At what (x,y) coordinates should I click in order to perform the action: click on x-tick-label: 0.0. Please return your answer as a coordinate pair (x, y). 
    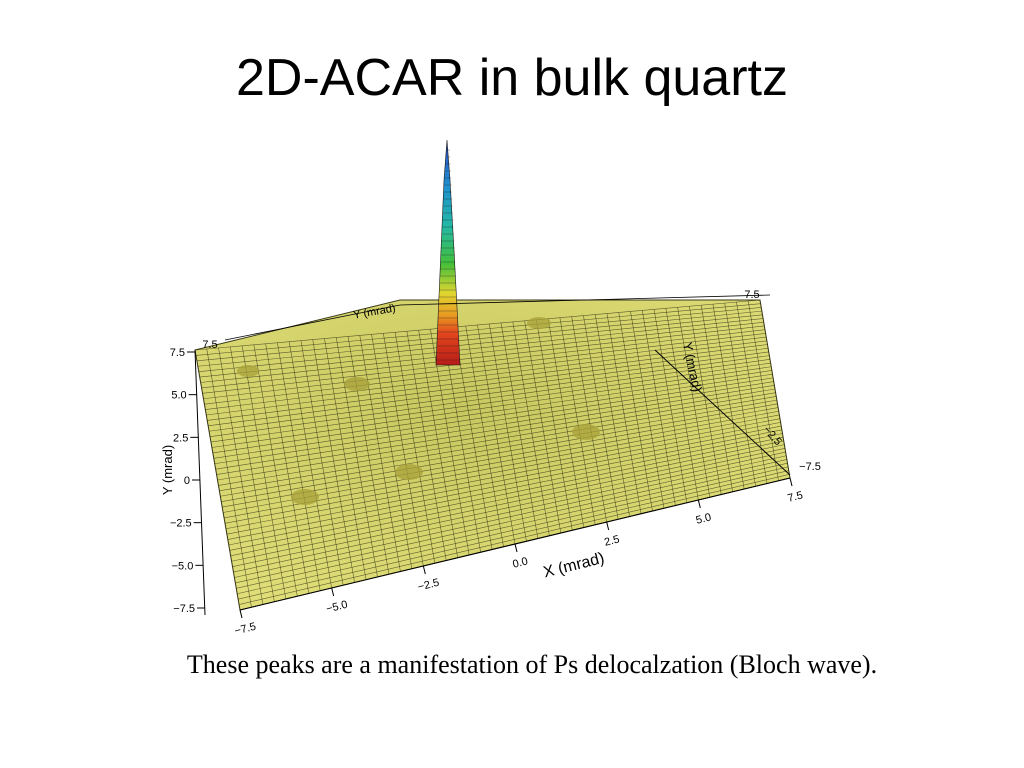
    Looking at the image, I should click on (520, 562).